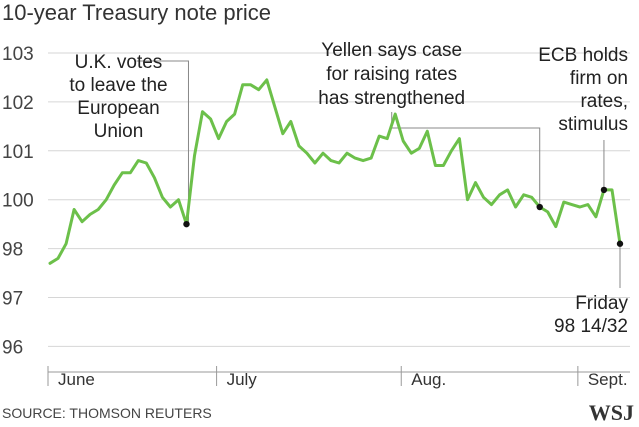 The width and height of the screenshot is (639, 427). Describe the element at coordinates (611, 412) in the screenshot. I see `wsj-logo: WSJ` at that location.